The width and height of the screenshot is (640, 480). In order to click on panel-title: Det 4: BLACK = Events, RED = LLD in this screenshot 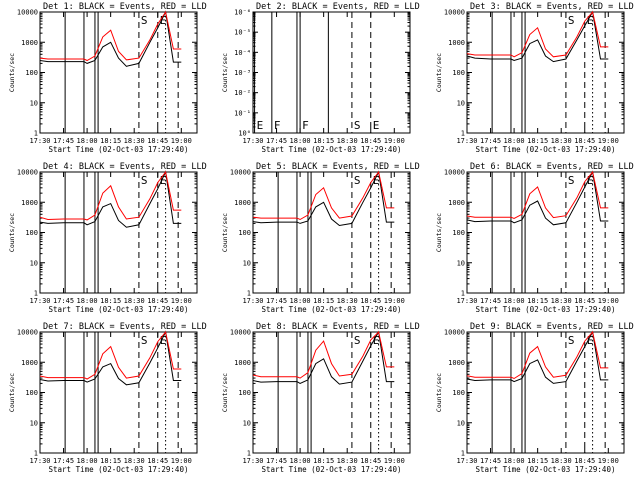, I will do `click(125, 167)`.